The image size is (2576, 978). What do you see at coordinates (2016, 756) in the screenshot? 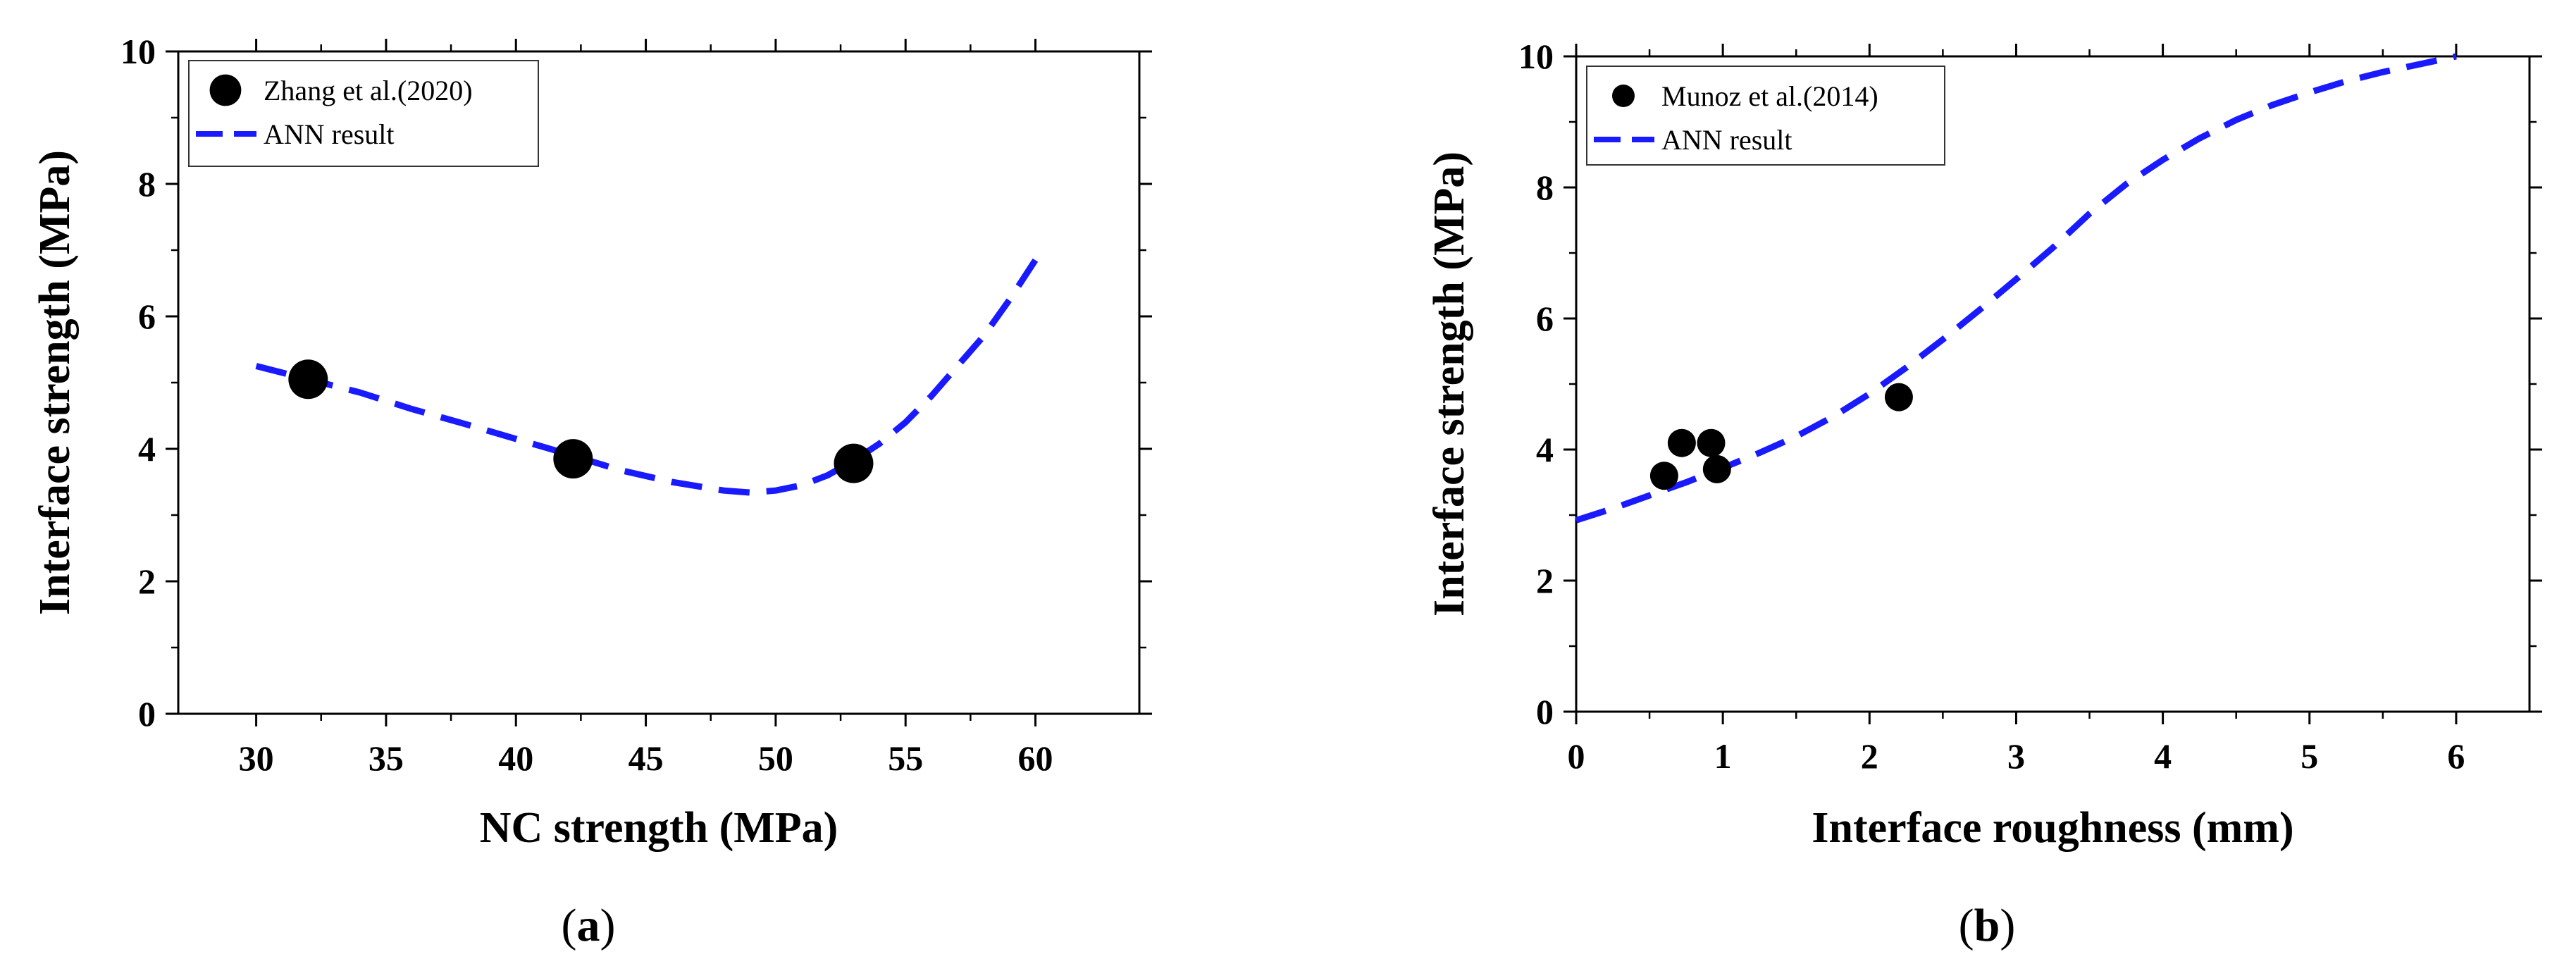
I see `panel-b-x-tick-label: 3` at bounding box center [2016, 756].